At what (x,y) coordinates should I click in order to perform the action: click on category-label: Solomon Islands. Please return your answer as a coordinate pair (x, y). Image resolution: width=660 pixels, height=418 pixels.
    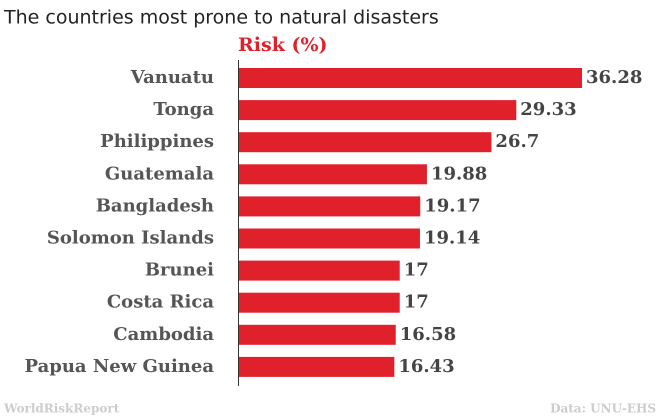
    Looking at the image, I should click on (130, 238).